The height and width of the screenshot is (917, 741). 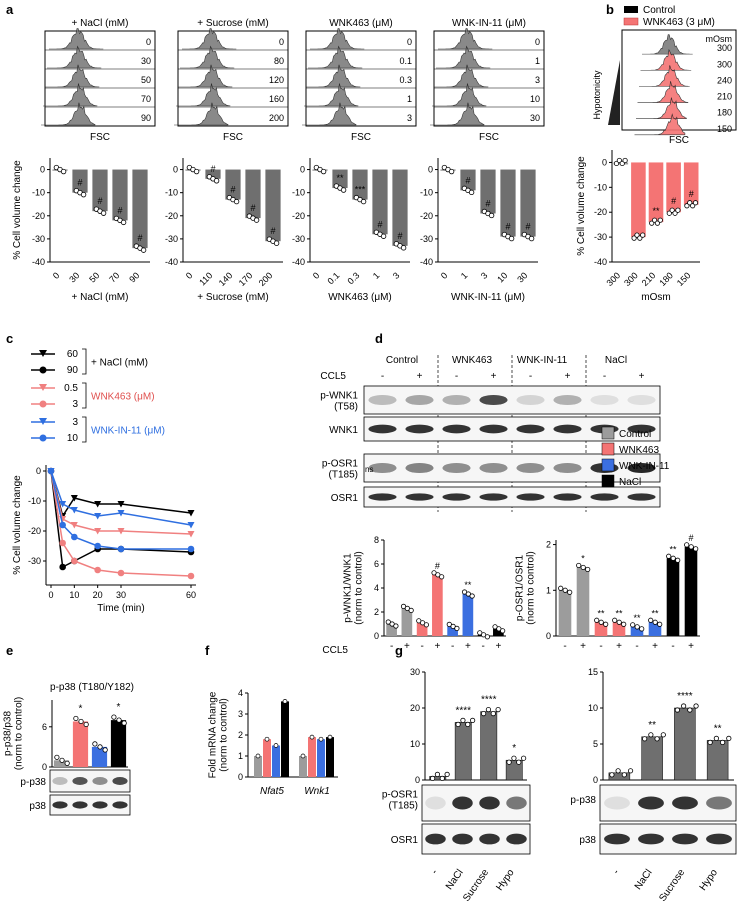 I want to click on b-y-tick-label: 0, so click(x=604, y=162).